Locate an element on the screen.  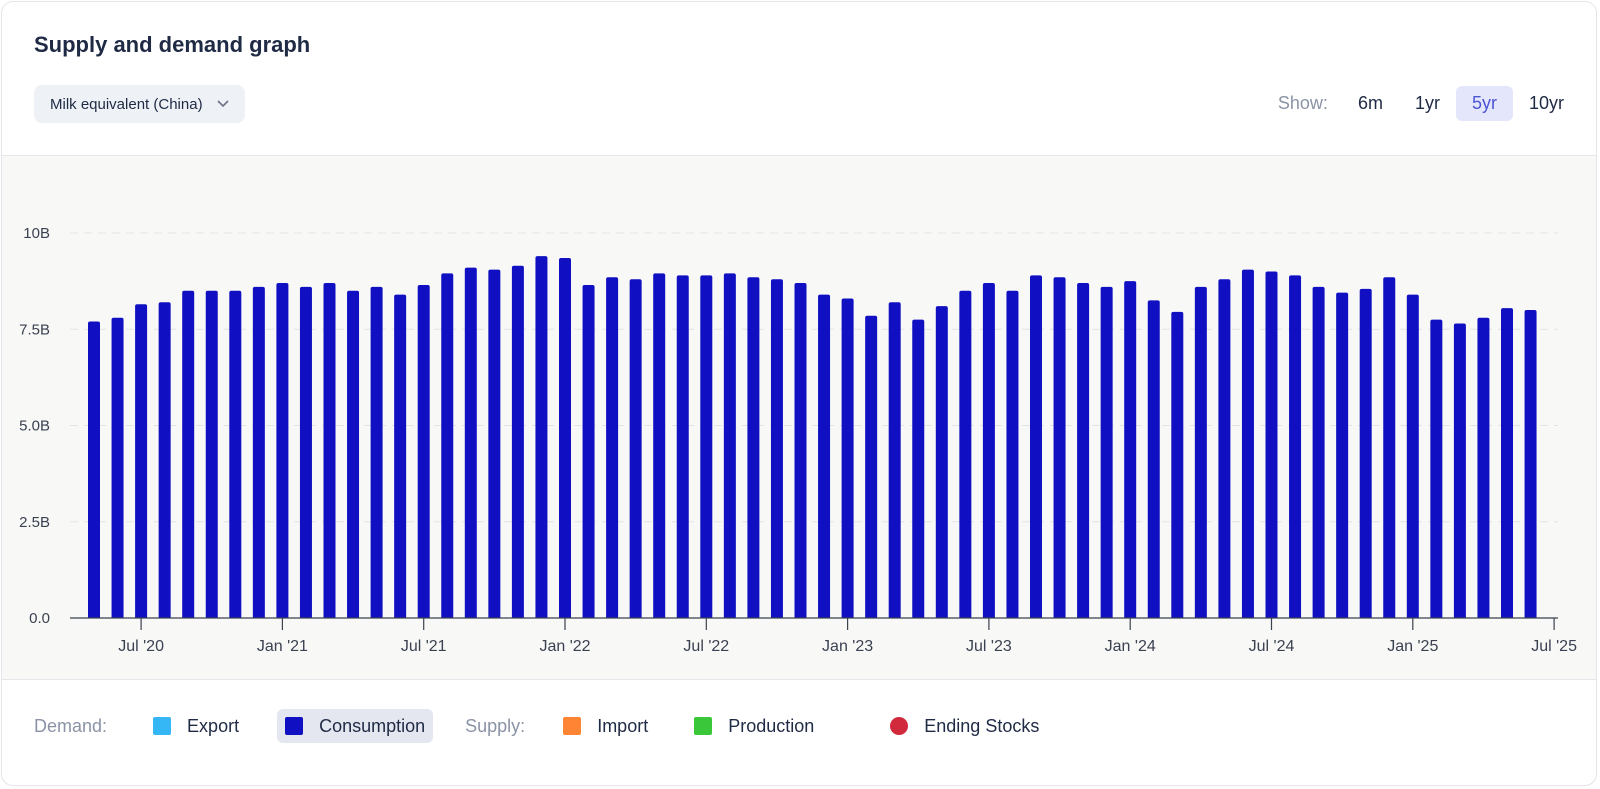
legend-ending-stocks-label: Ending Stocks is located at coordinates (982, 725).